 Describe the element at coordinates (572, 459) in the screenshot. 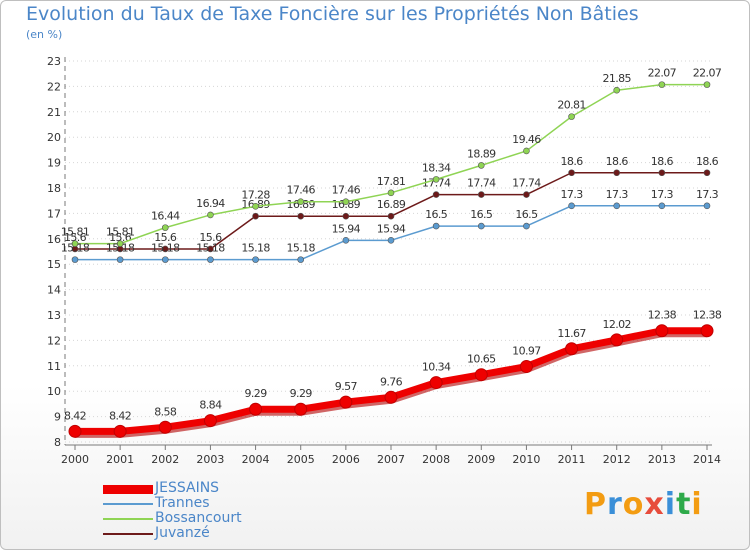

I see `x-tick-label: 2011` at that location.